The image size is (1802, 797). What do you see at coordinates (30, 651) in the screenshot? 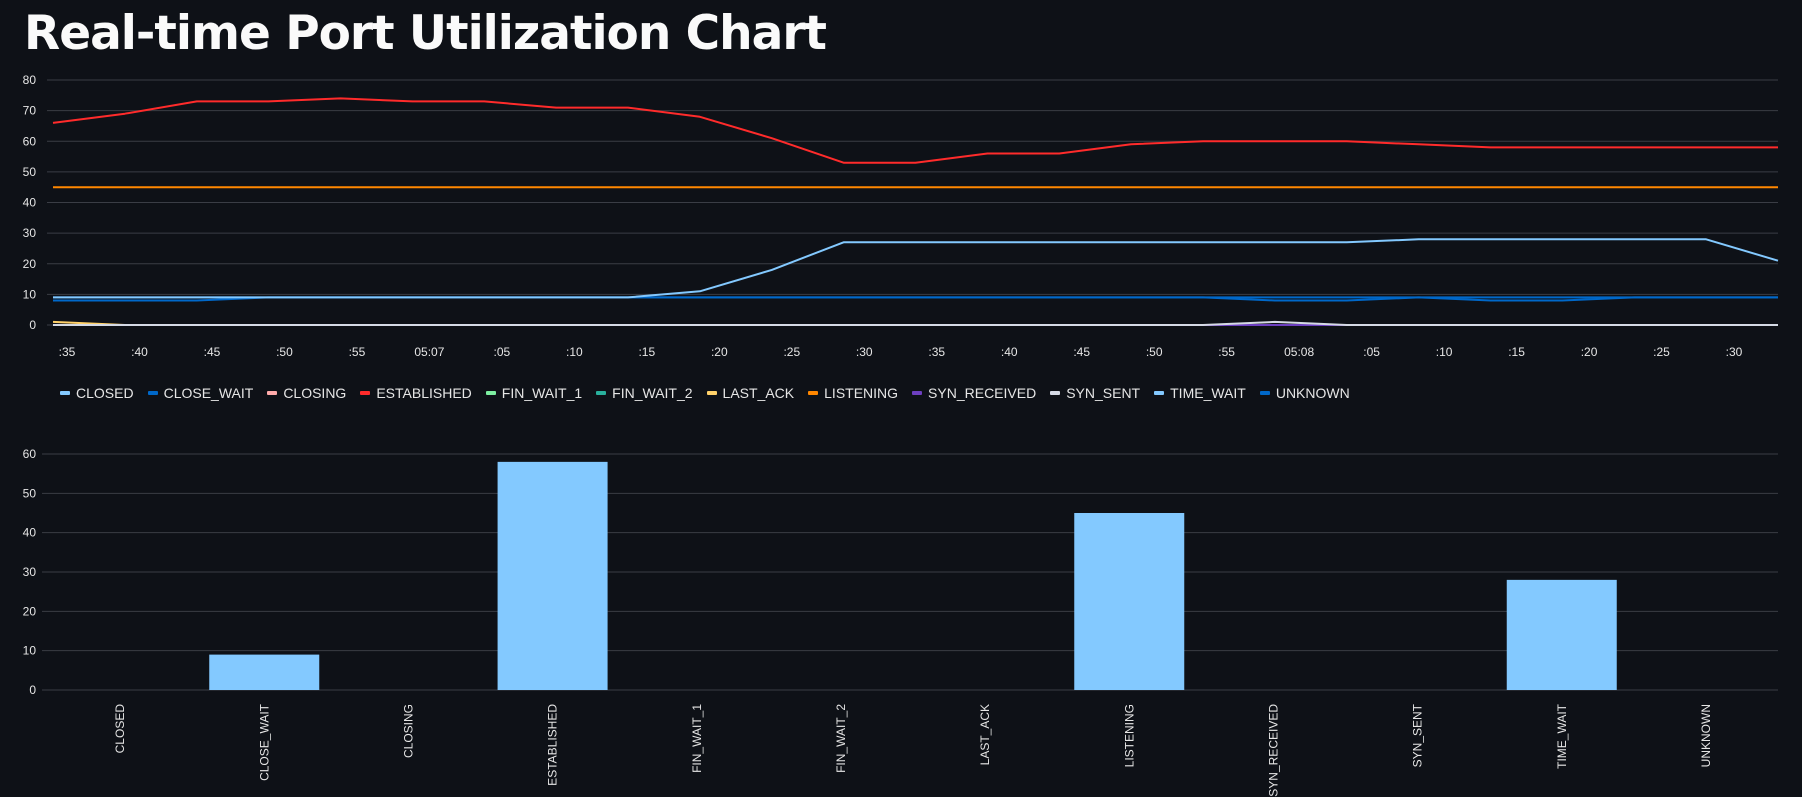
I see `bar-chart-y-tick: 10` at bounding box center [30, 651].